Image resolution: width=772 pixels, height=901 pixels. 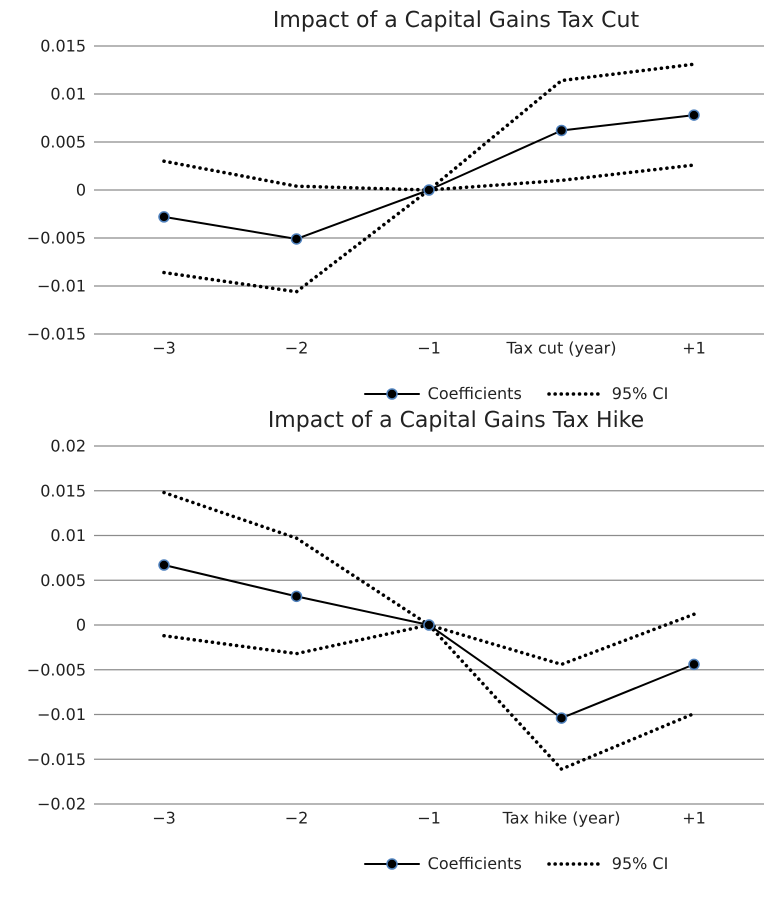 What do you see at coordinates (68, 446) in the screenshot?
I see `y-tick-label: 0.02` at bounding box center [68, 446].